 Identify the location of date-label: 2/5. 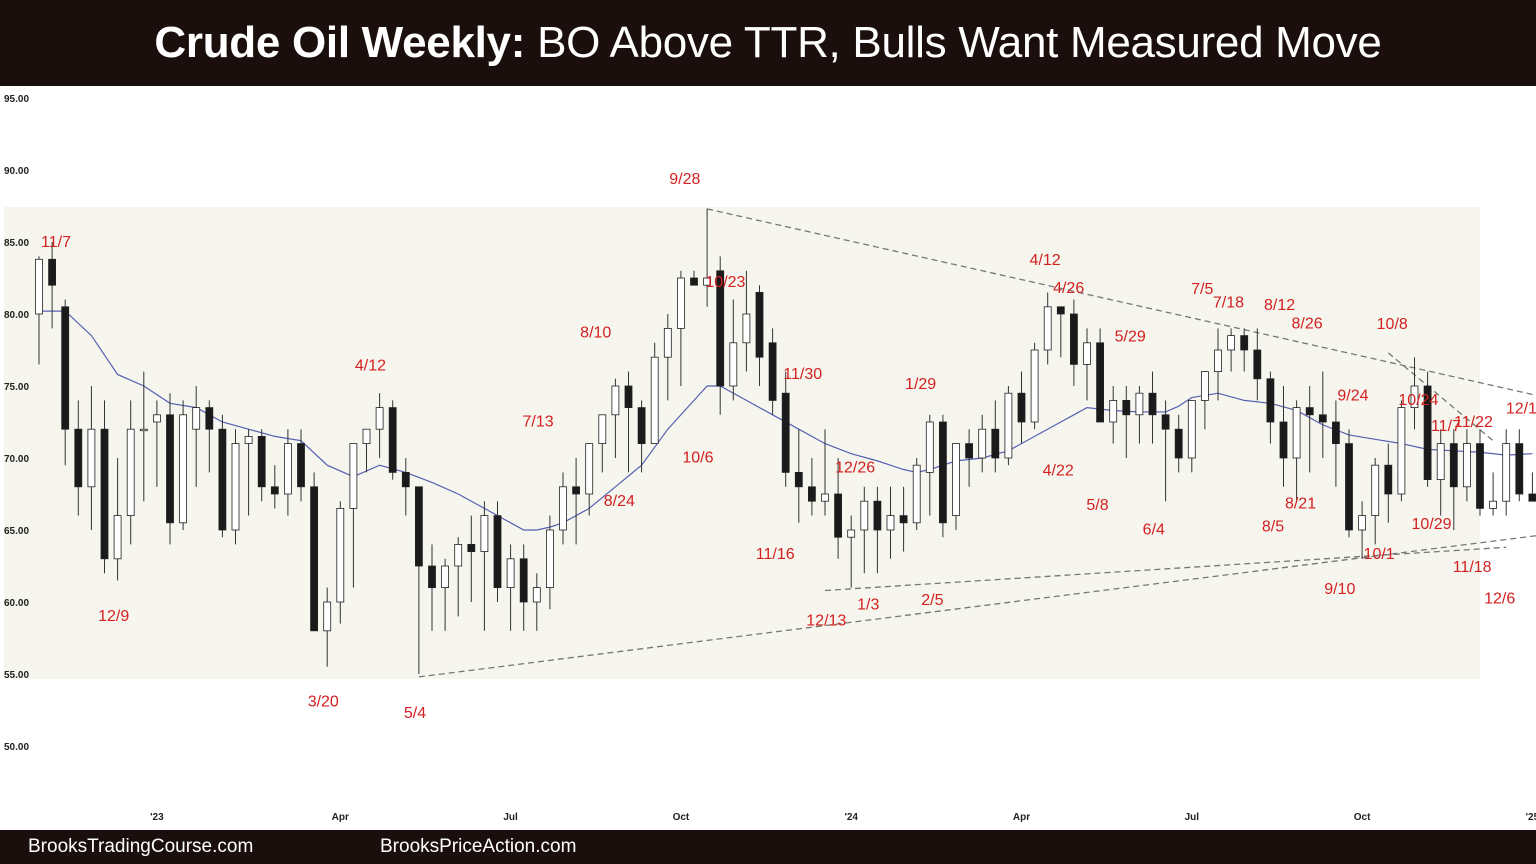
(932, 600).